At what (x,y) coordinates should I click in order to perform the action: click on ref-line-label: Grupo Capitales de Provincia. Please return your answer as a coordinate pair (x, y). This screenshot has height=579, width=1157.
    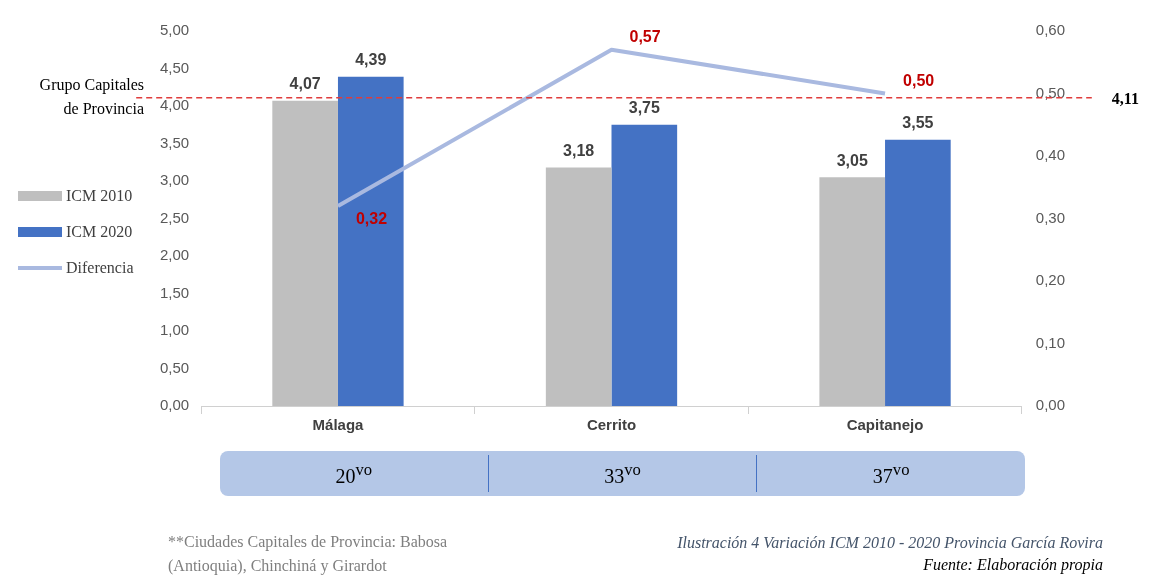
    Looking at the image, I should click on (91, 96).